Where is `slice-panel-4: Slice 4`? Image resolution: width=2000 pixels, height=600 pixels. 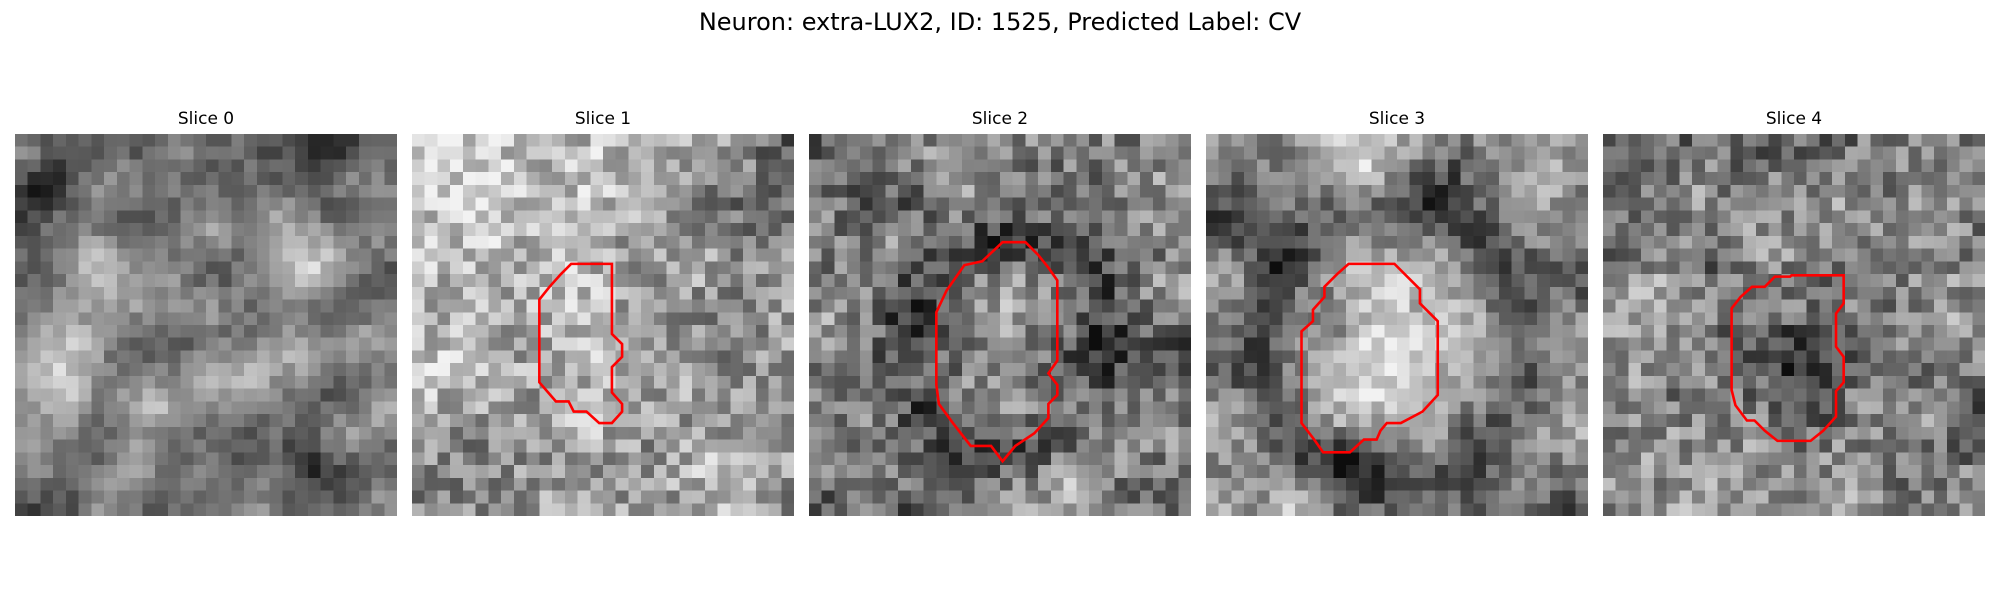 slice-panel-4: Slice 4 is located at coordinates (1794, 312).